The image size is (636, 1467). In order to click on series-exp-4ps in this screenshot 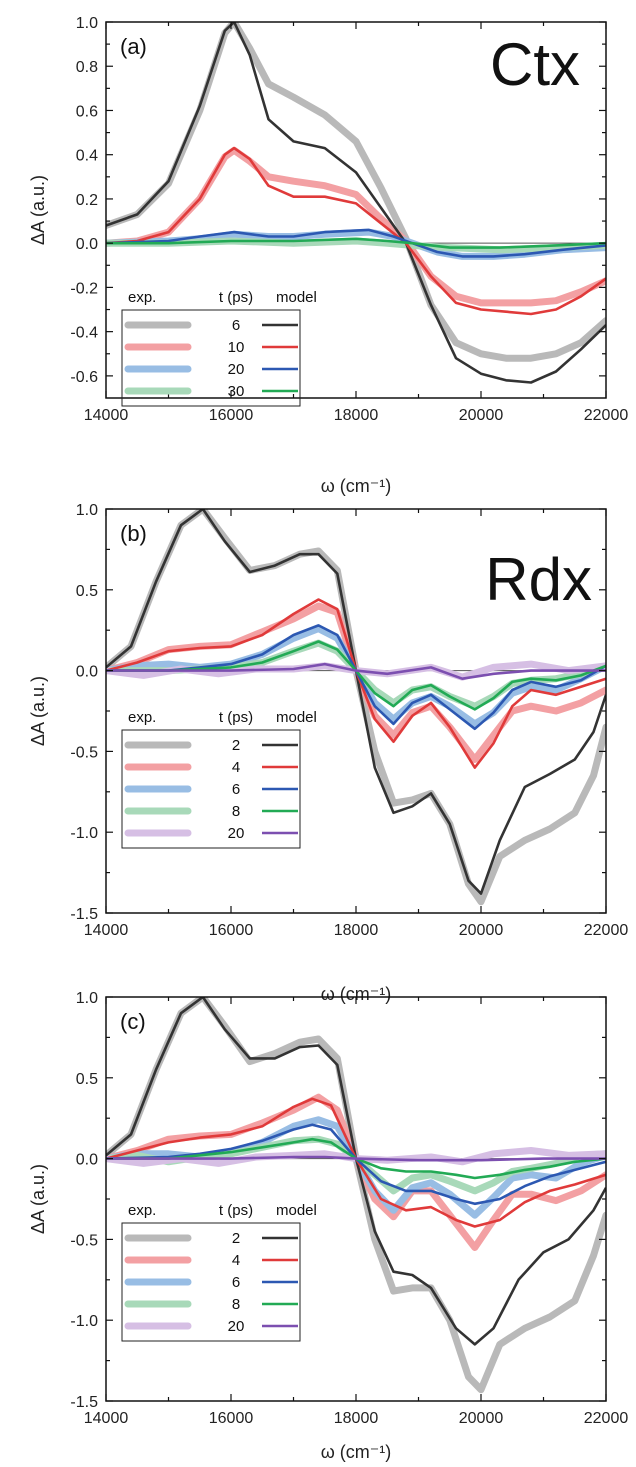, I will do `click(356, 682)`.